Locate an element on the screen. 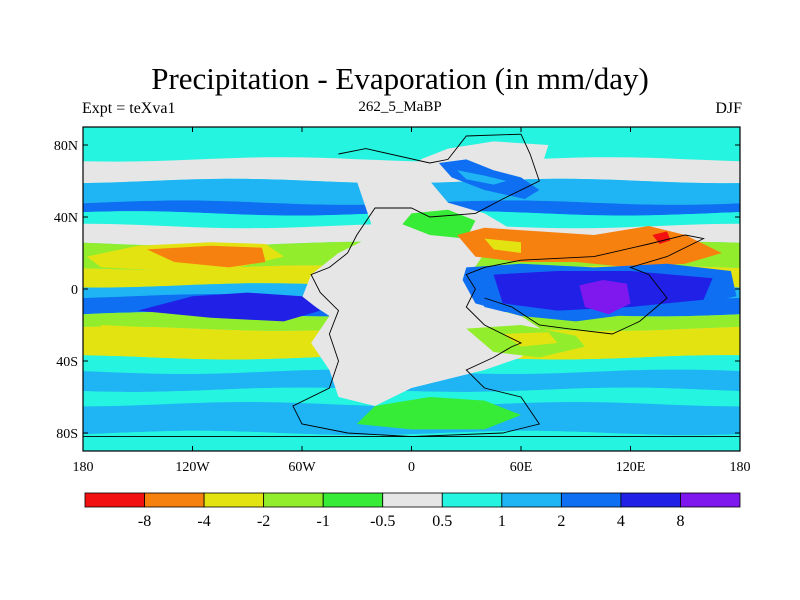 The width and height of the screenshot is (800, 600). x-tick-label: 120W is located at coordinates (192, 467).